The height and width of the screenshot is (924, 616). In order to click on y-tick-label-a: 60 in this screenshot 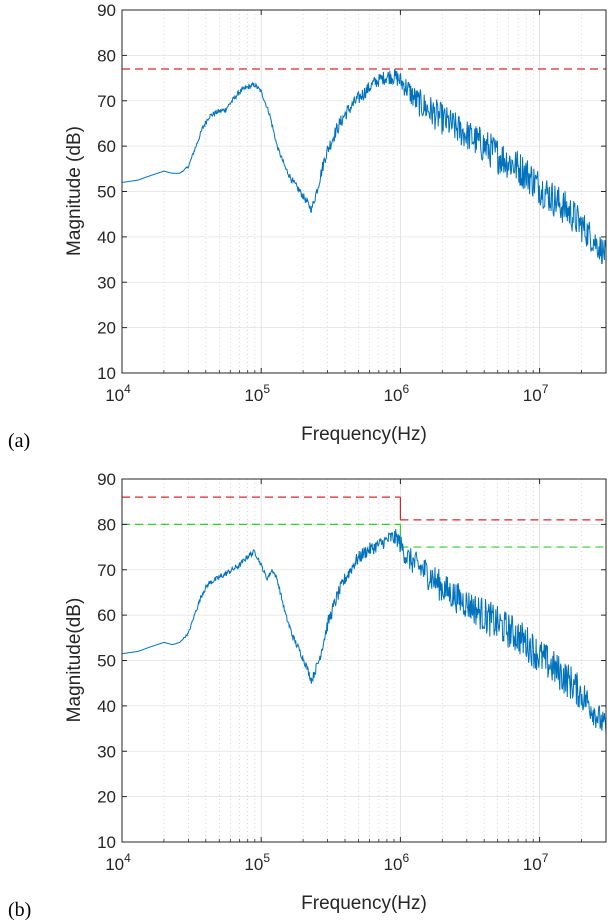, I will do `click(106, 146)`.